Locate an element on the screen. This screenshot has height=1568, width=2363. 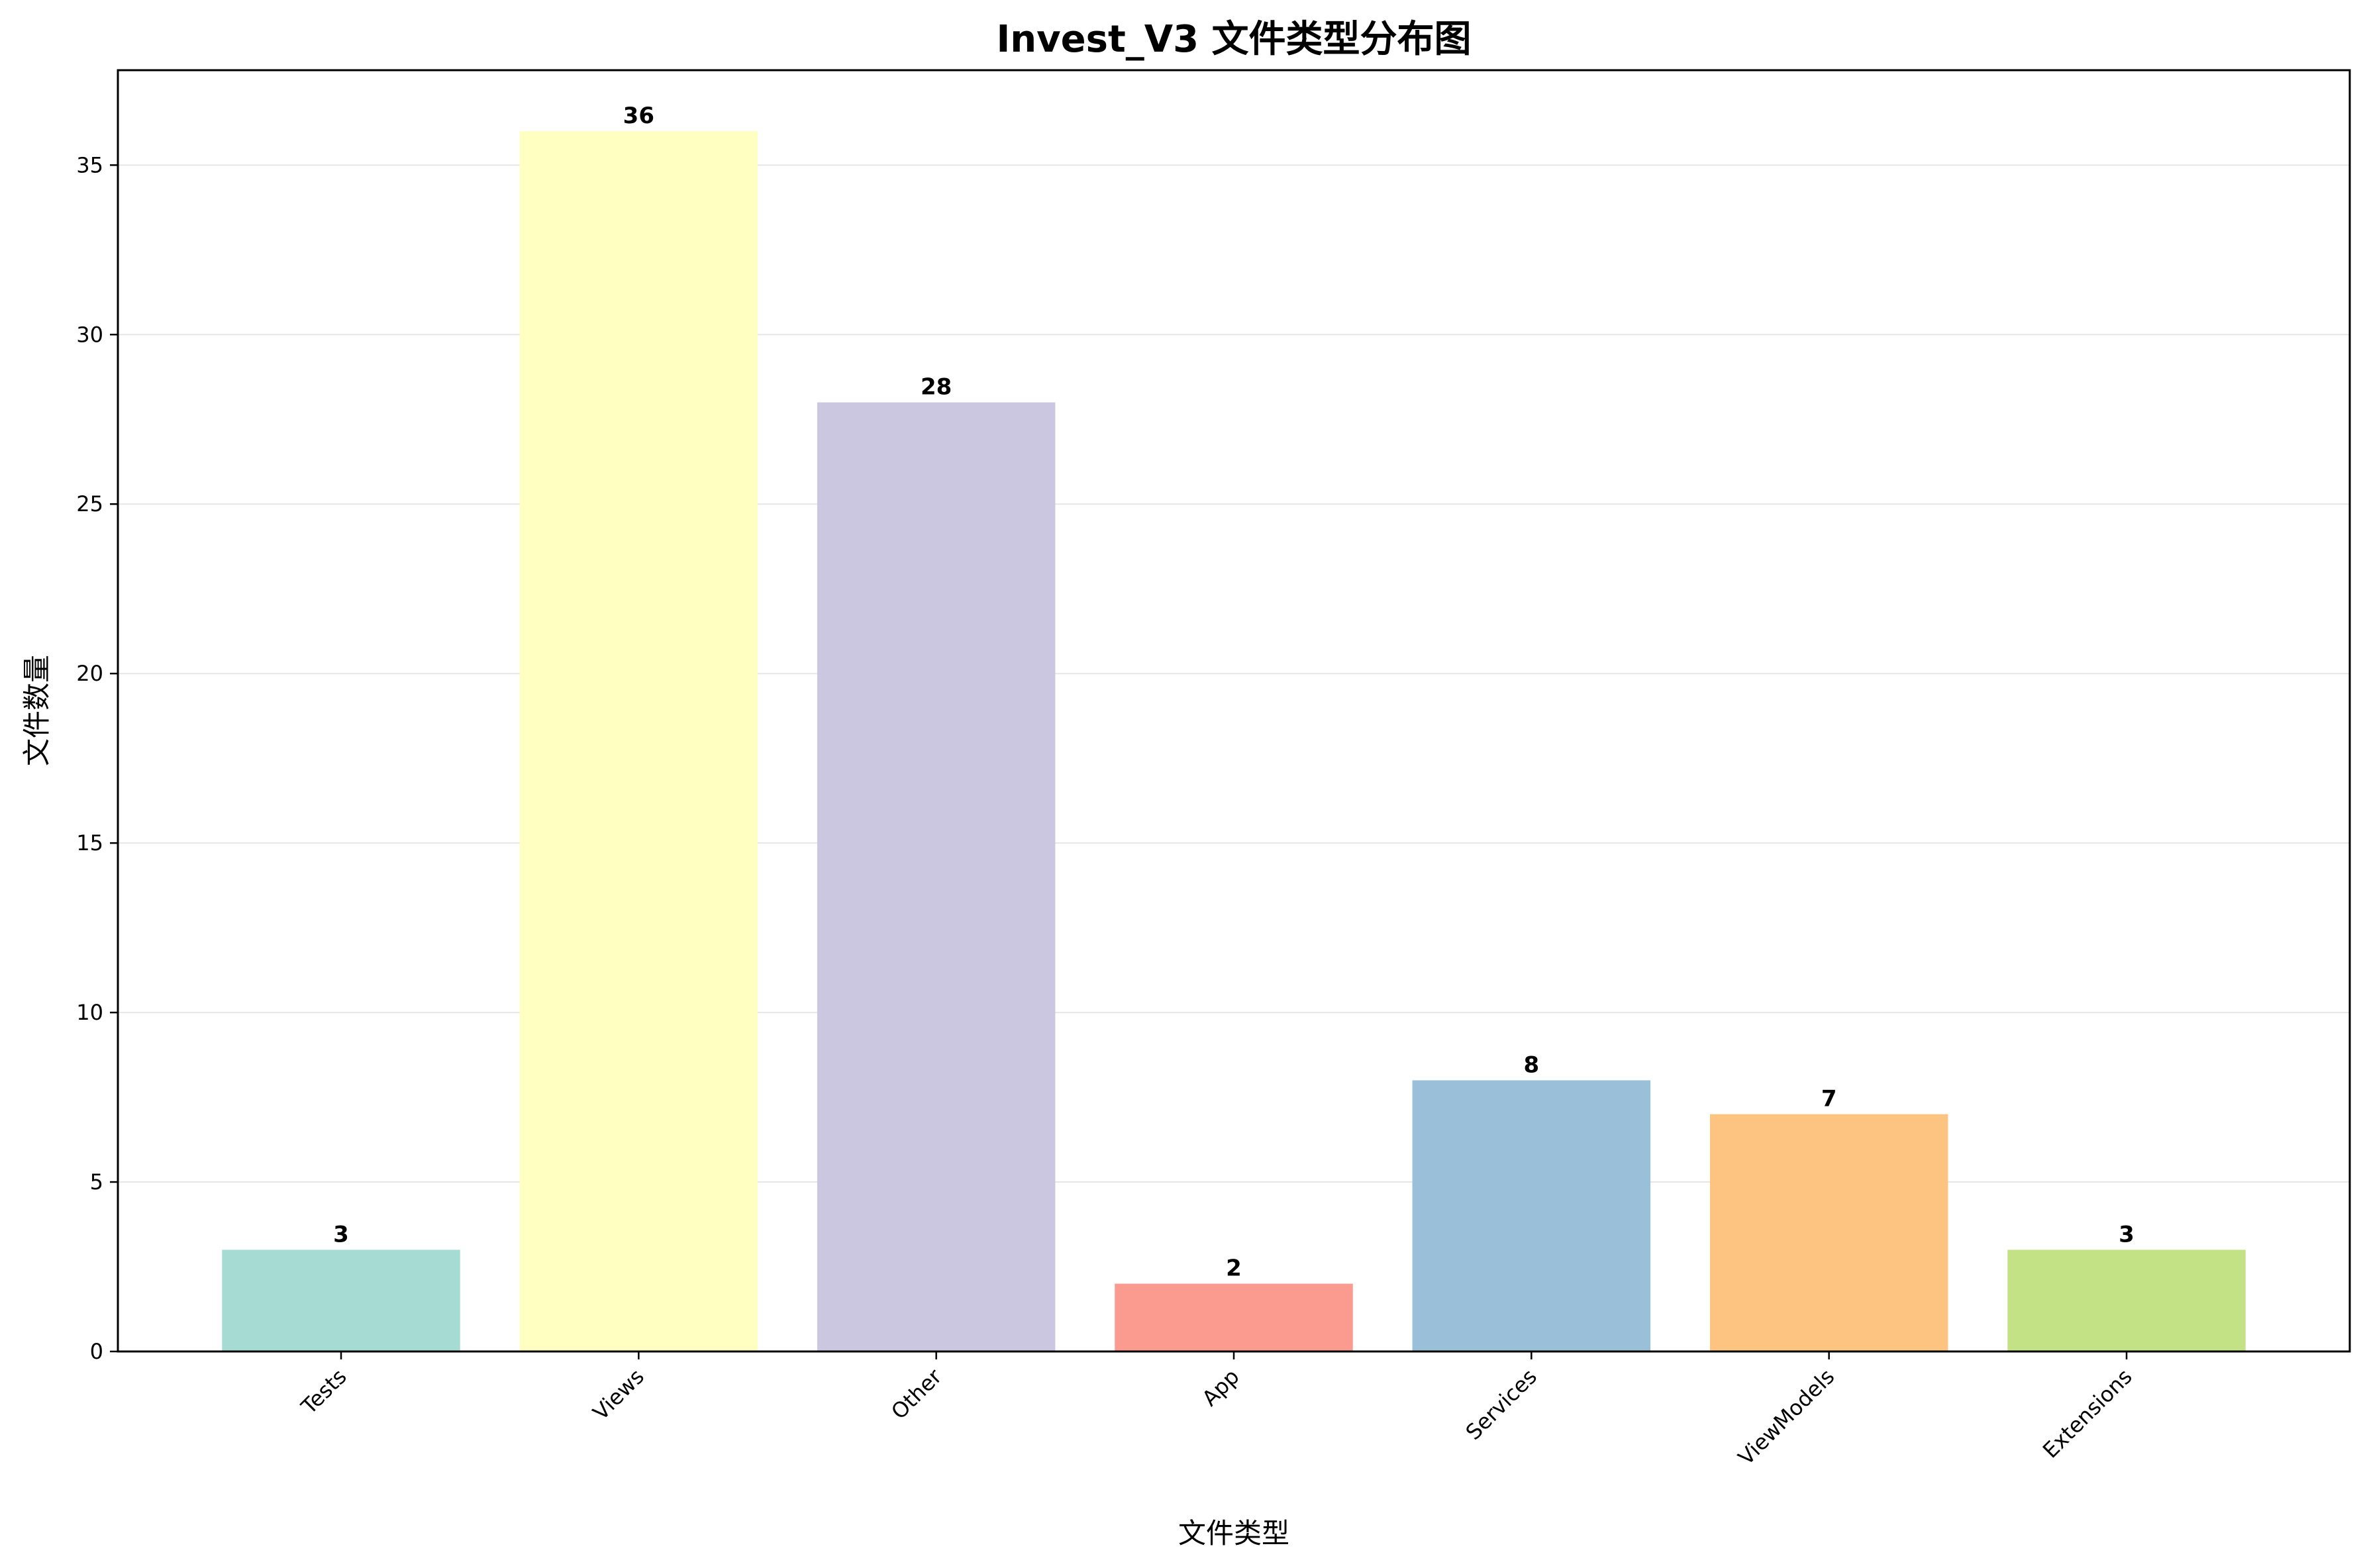
y-tick-label: 10 is located at coordinates (90, 1012).